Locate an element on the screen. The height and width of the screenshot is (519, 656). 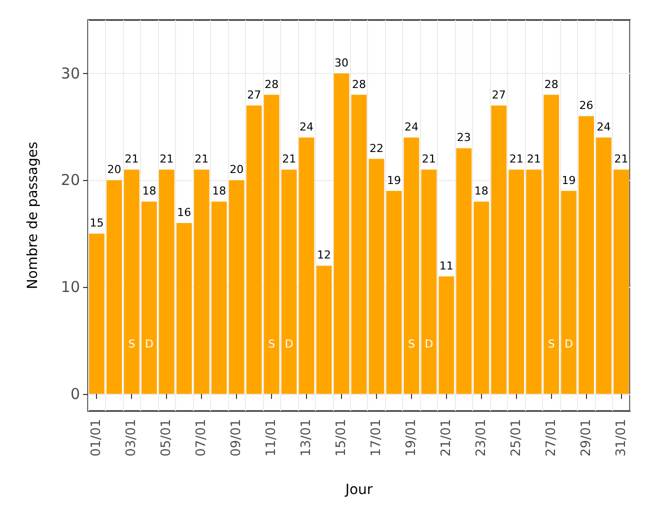
y-tick-label: 0 is located at coordinates (75, 393).